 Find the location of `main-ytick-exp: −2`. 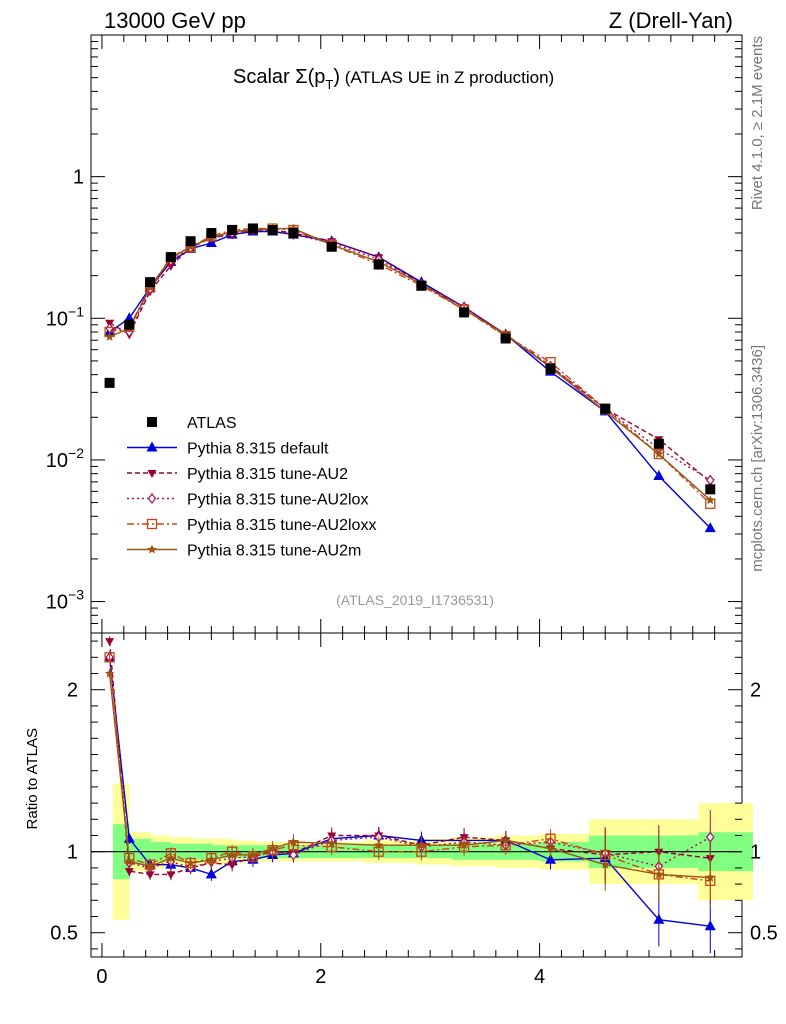

main-ytick-exp: −2 is located at coordinates (76, 453).